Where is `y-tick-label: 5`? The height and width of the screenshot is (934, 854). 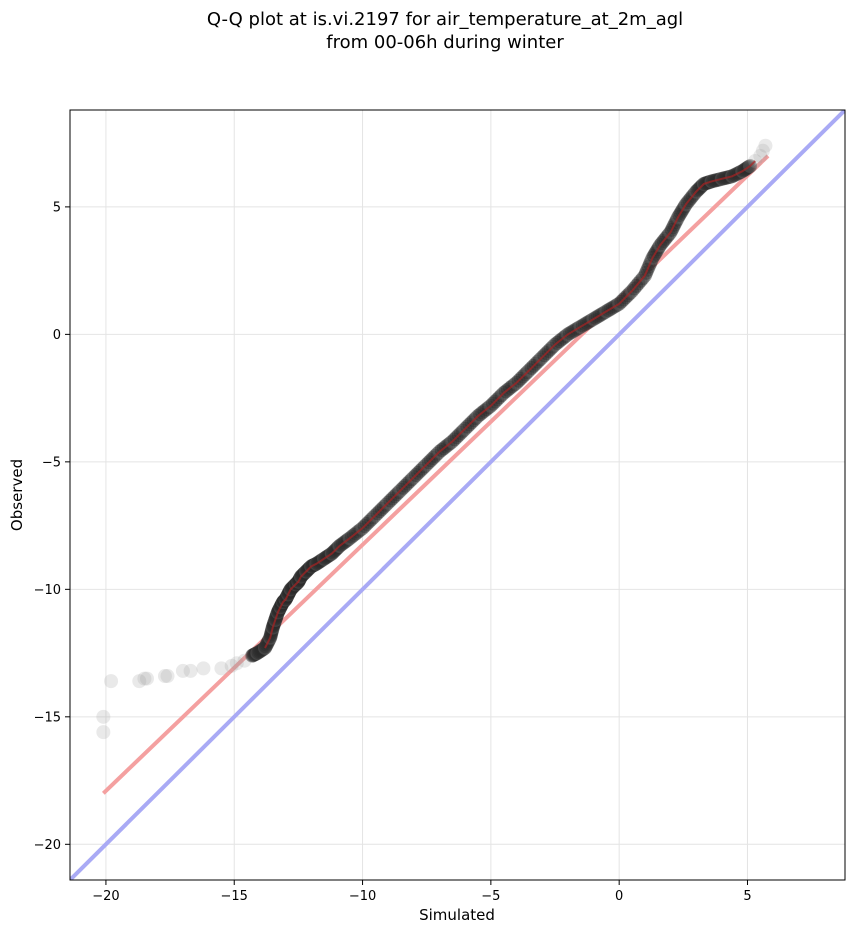
y-tick-label: 5 is located at coordinates (57, 207).